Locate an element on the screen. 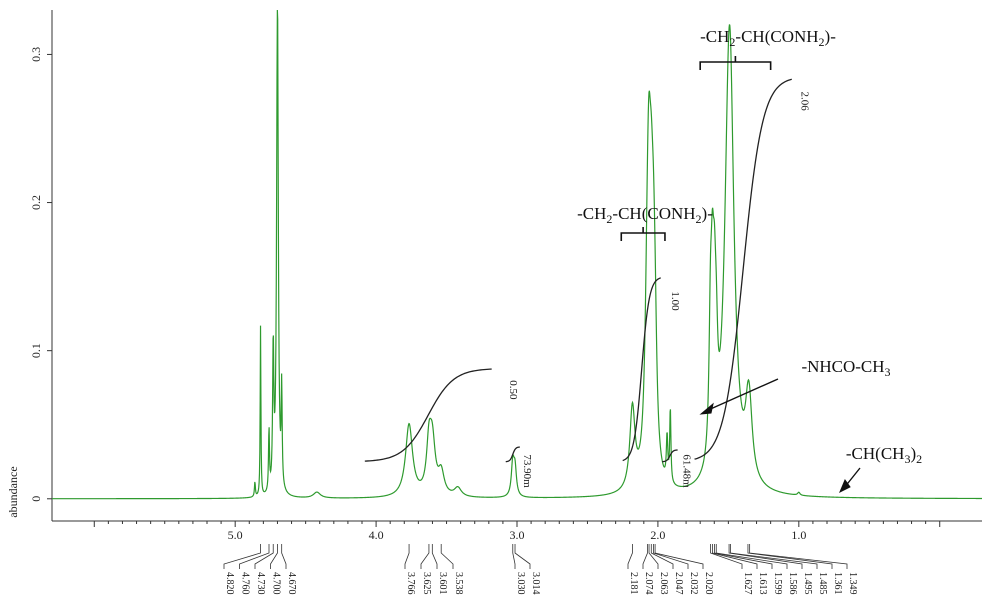 This screenshot has height=601, width=982. peak-label: 3.538 is located at coordinates (458, 583).